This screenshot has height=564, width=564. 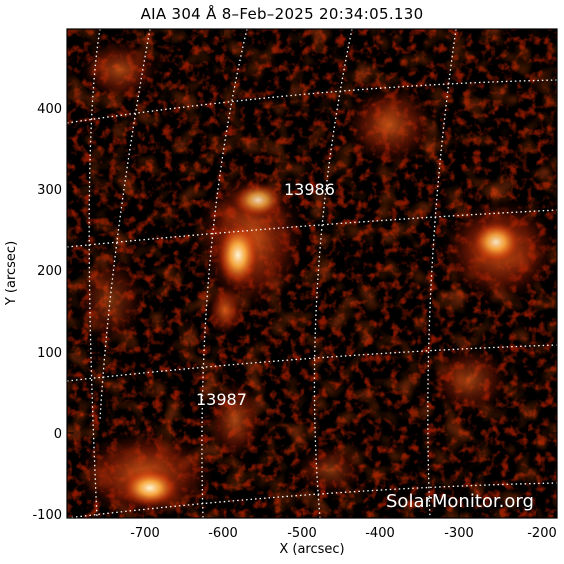 What do you see at coordinates (311, 549) in the screenshot?
I see `x-axis-title: X (arcsec)` at bounding box center [311, 549].